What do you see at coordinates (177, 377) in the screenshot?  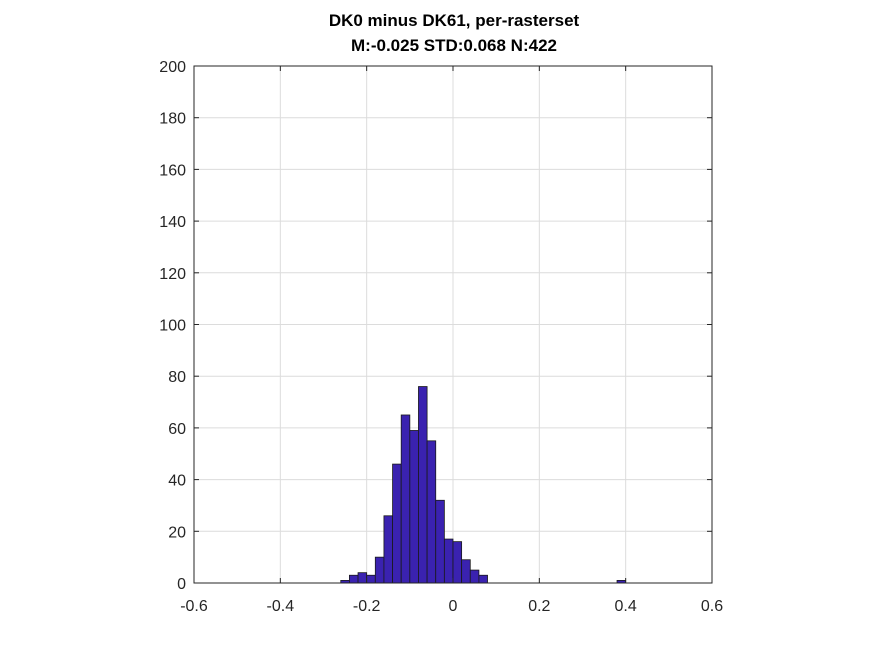 I see `y-tick-label: 80` at bounding box center [177, 377].